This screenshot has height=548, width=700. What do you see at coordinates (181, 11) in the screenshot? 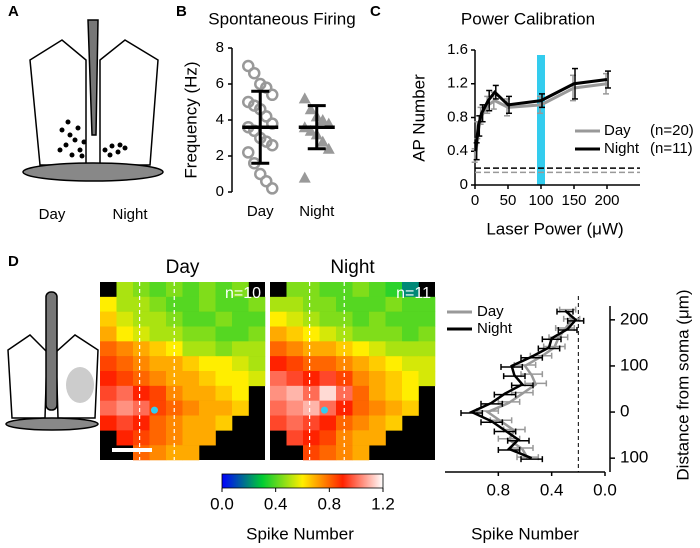
I see `panel-label: B` at bounding box center [181, 11].